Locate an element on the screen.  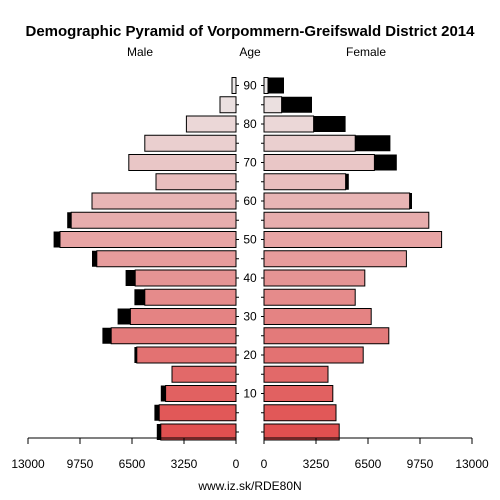
female-label: Female is located at coordinates (366, 52).